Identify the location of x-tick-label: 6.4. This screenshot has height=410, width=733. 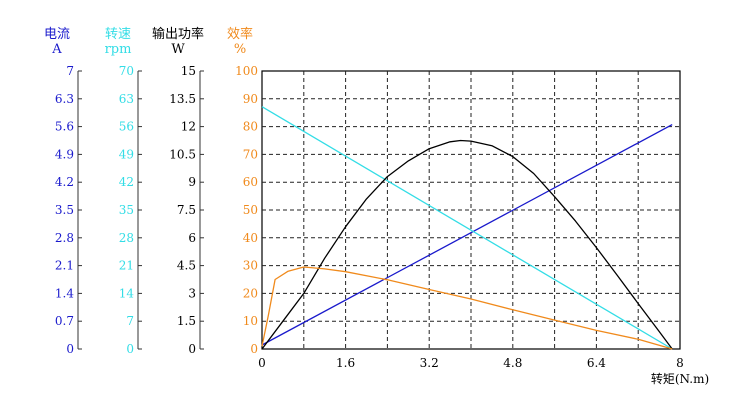
(596, 363).